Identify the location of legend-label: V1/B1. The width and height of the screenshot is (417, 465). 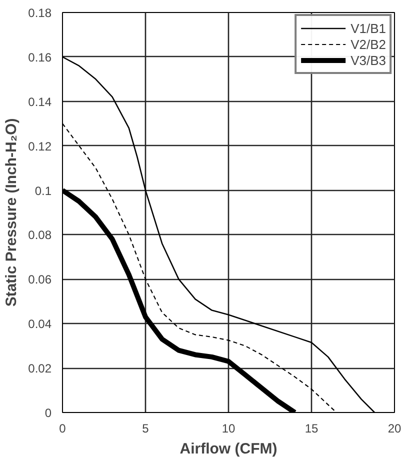
(368, 28).